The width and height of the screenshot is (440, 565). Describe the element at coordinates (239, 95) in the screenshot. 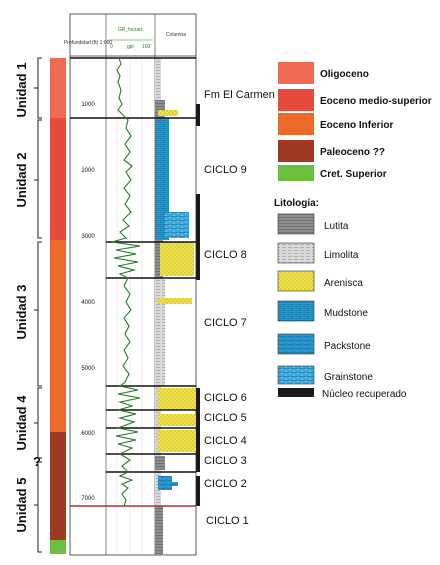

I see `cycle-label-fm-el-carmen: Fm El Carmen` at that location.